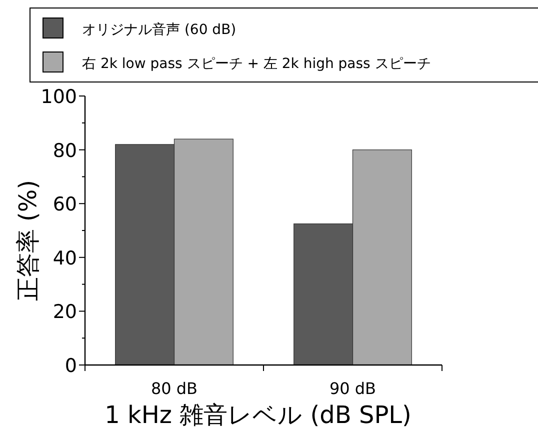  What do you see at coordinates (159, 30) in the screenshot?
I see `legend-label: オリジナル音声 (60 dB)` at bounding box center [159, 30].